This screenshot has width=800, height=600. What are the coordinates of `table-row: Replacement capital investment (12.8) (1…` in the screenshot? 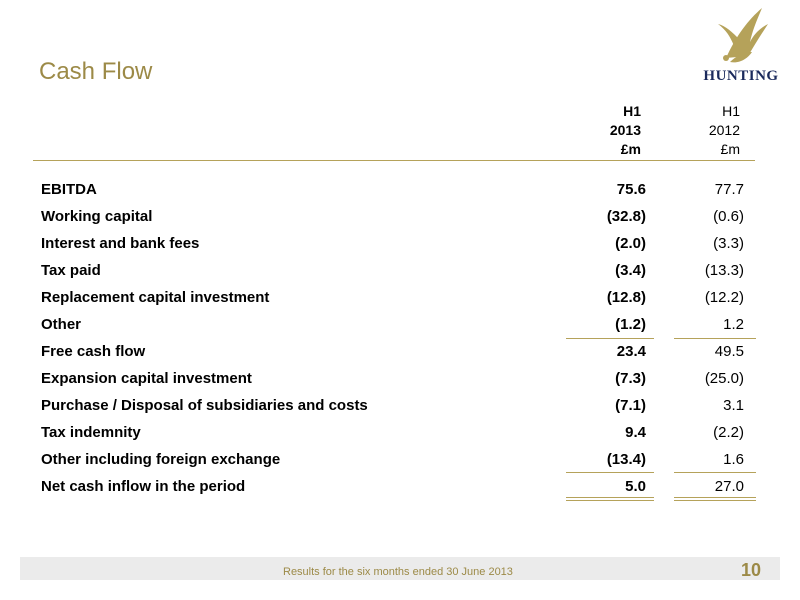 It's located at (400, 302).